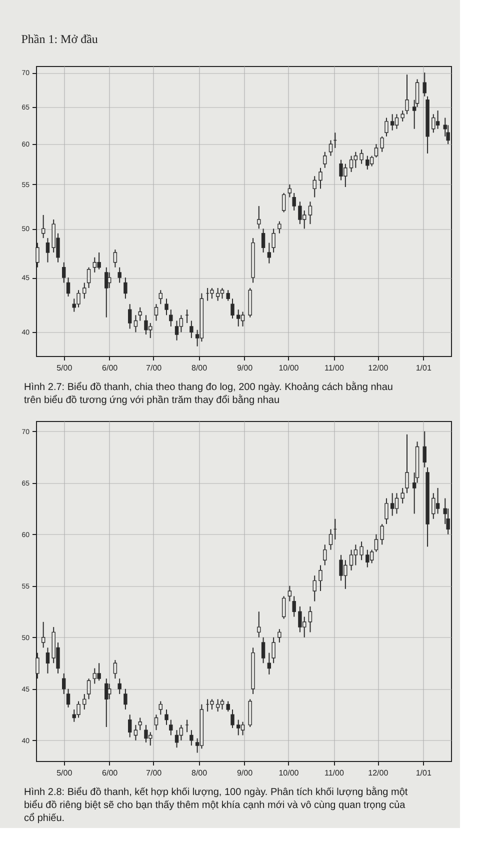 Image resolution: width=478 pixels, height=849 pixels. I want to click on chart-title: Phần 1: Mở đầu, so click(59, 39).